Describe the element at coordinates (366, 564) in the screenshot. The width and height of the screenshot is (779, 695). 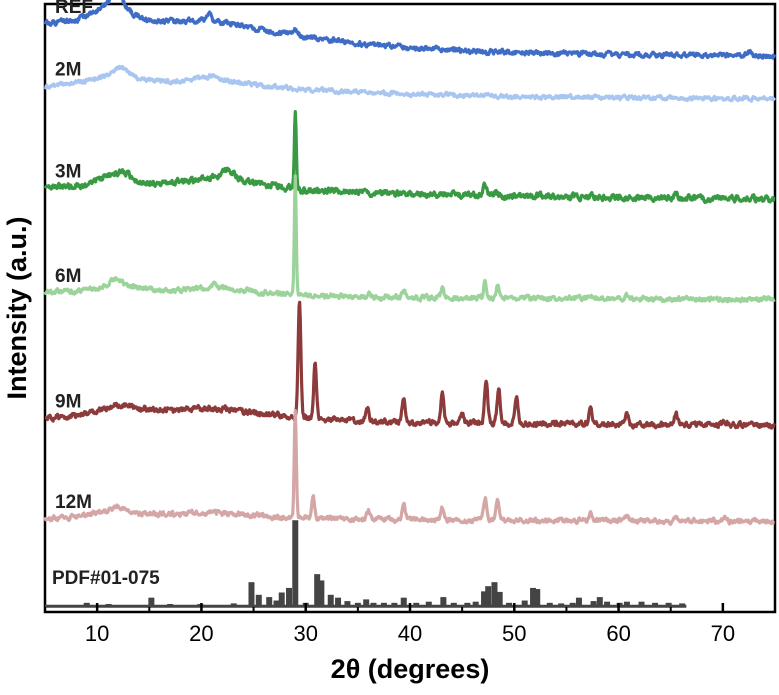
I see `reference-pattern` at that location.